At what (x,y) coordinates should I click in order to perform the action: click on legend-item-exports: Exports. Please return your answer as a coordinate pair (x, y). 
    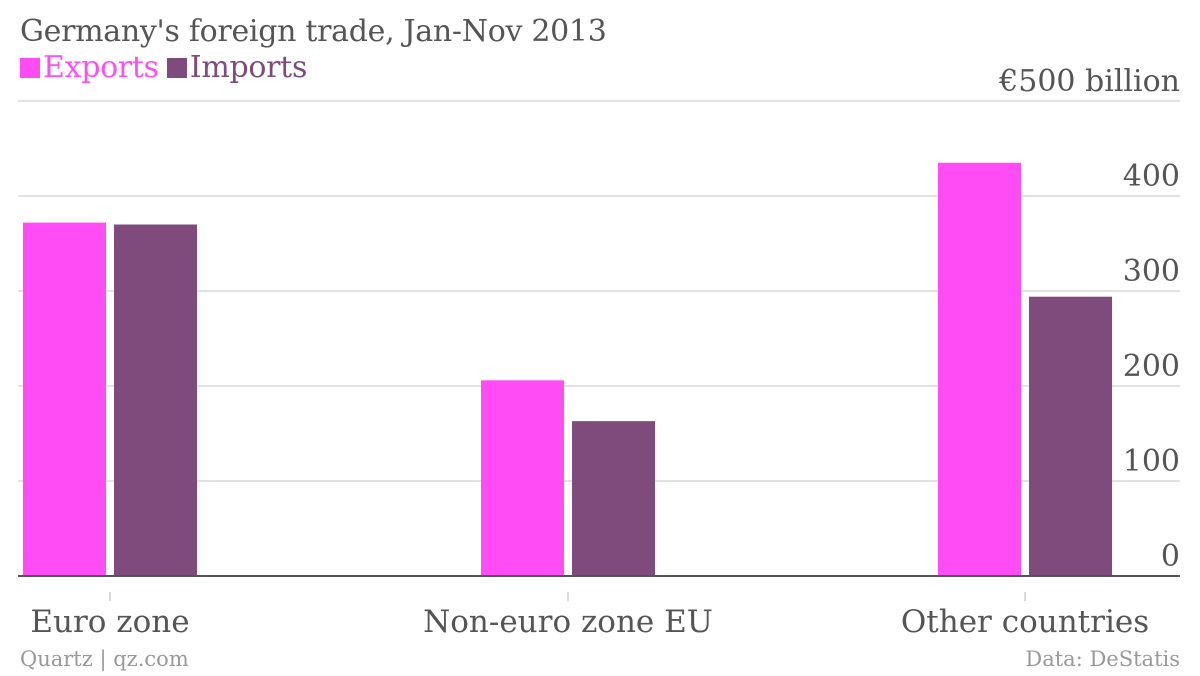
    Looking at the image, I should click on (89, 67).